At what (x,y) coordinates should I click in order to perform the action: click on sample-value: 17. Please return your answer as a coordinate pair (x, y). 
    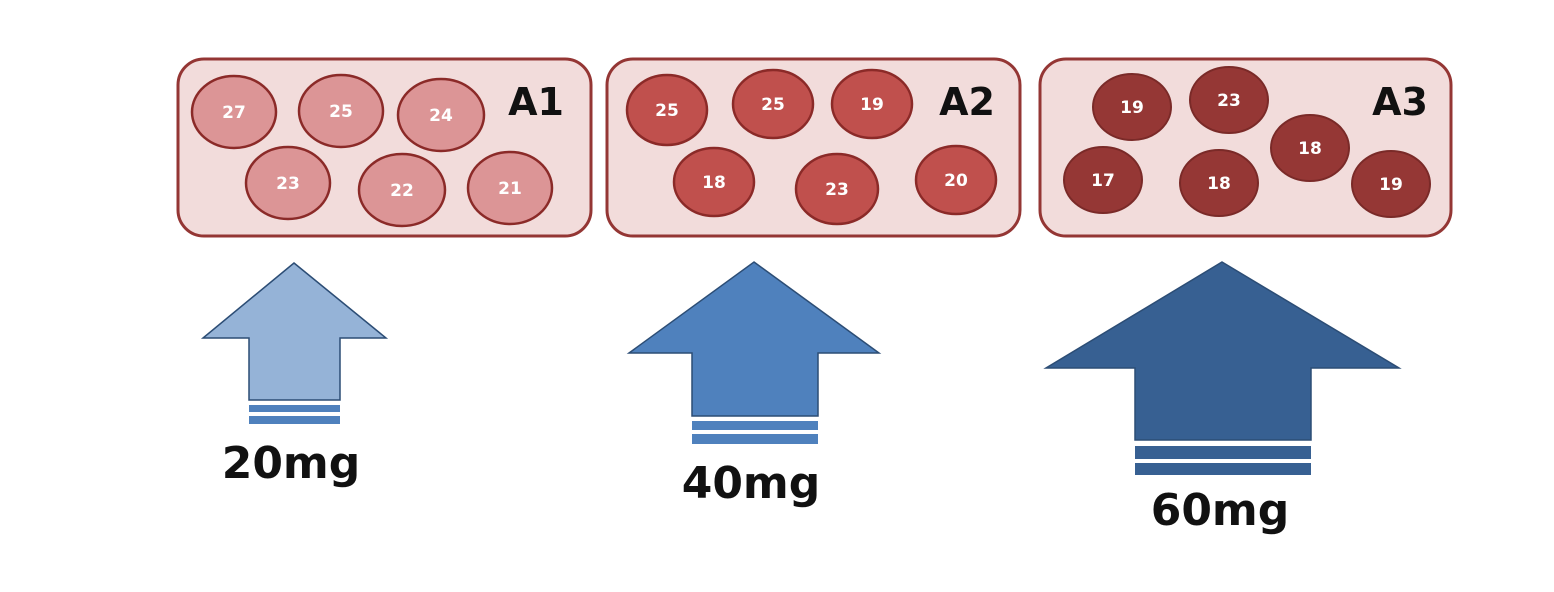
    Looking at the image, I should click on (1103, 181).